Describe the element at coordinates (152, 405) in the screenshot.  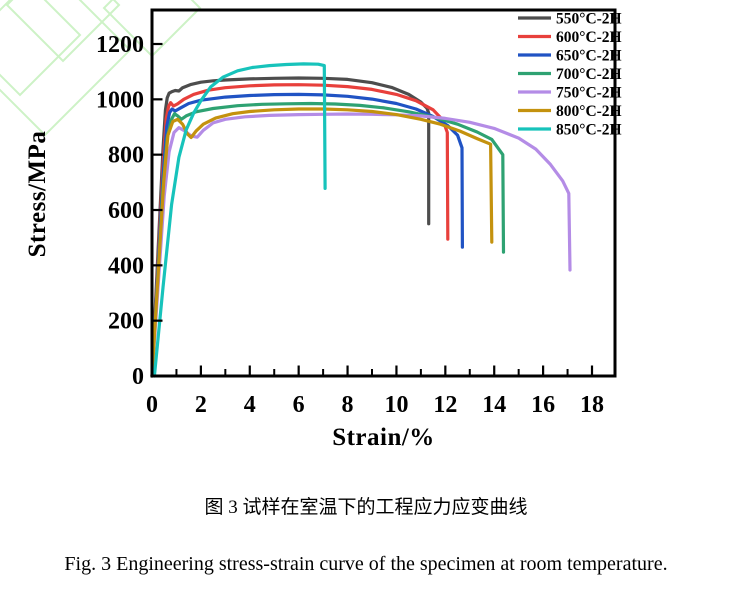
I see `x-tick-label: 0` at that location.